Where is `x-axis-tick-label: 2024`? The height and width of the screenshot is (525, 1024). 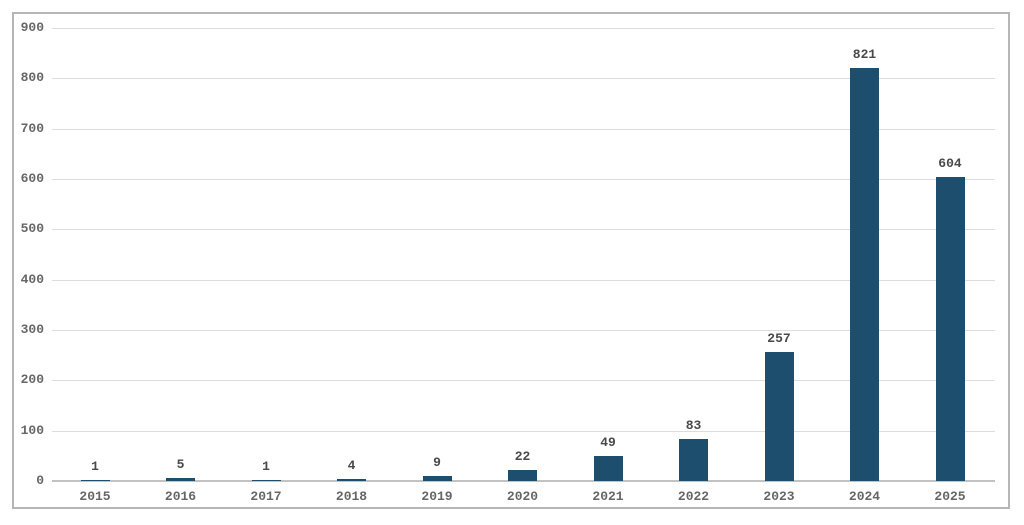
x-axis-tick-label: 2024 is located at coordinates (864, 496).